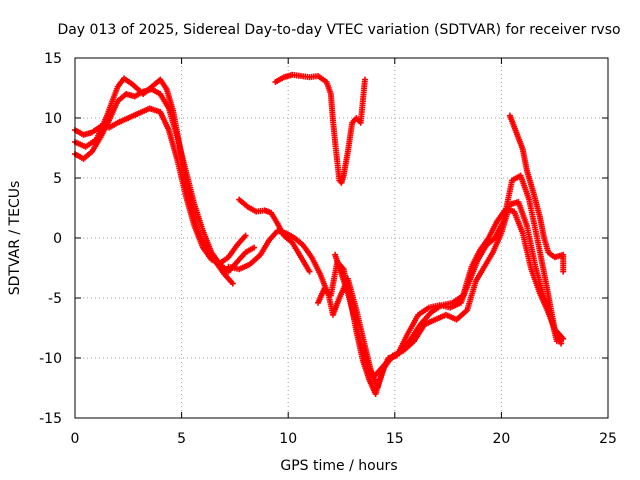 The width and height of the screenshot is (640, 480). Describe the element at coordinates (50, 419) in the screenshot. I see `y-tick-label: -15` at that location.